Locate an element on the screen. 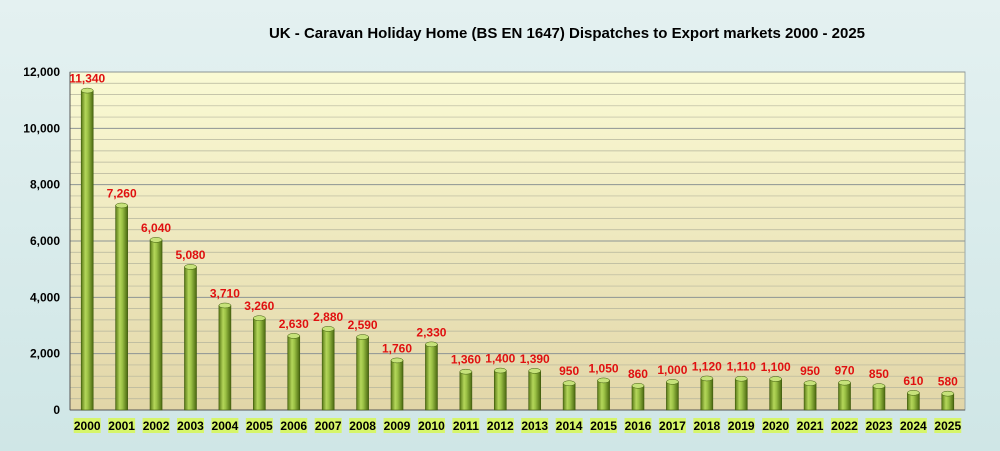 Image resolution: width=1000 pixels, height=451 pixels. x-tick-label: 2013 is located at coordinates (534, 426).